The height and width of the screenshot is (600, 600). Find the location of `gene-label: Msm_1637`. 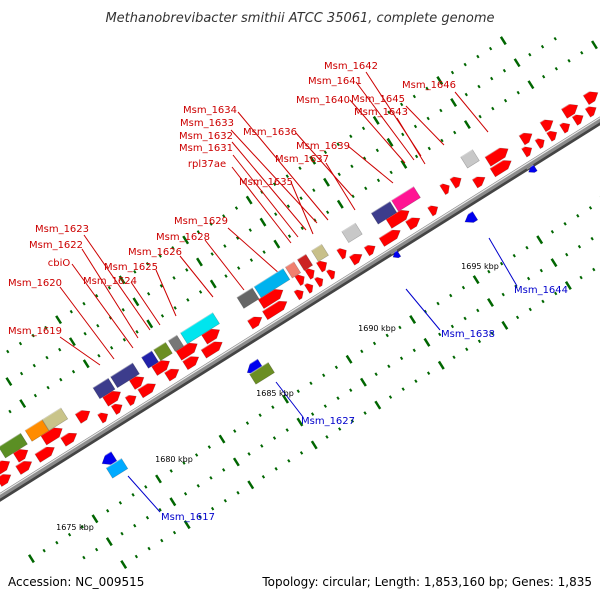

gene-label: Msm_1637 is located at coordinates (302, 159).